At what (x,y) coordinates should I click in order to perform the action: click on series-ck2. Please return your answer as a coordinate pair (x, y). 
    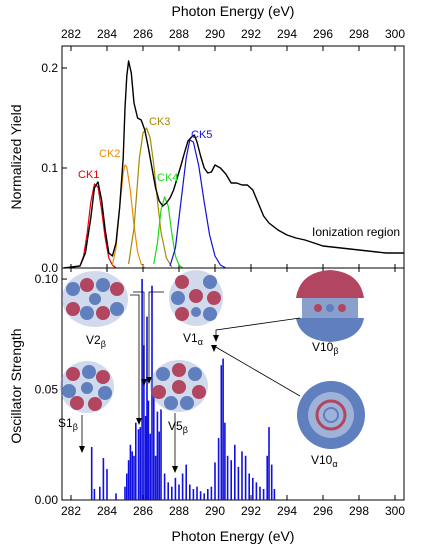
    Looking at the image, I should click on (128, 216).